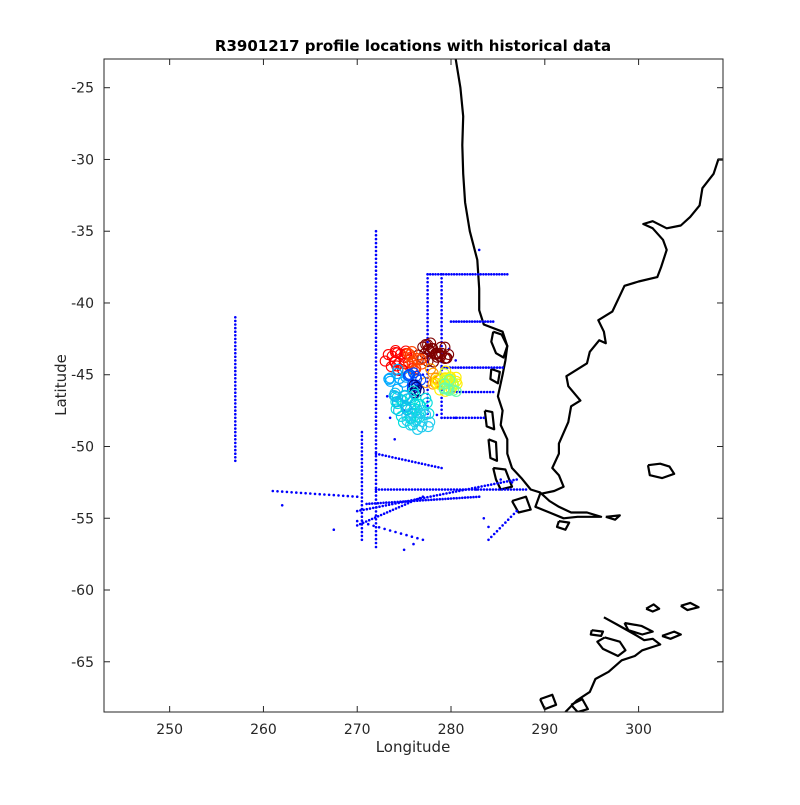 The image size is (800, 805). Describe the element at coordinates (357, 730) in the screenshot. I see `x-tick-label: 270` at that location.